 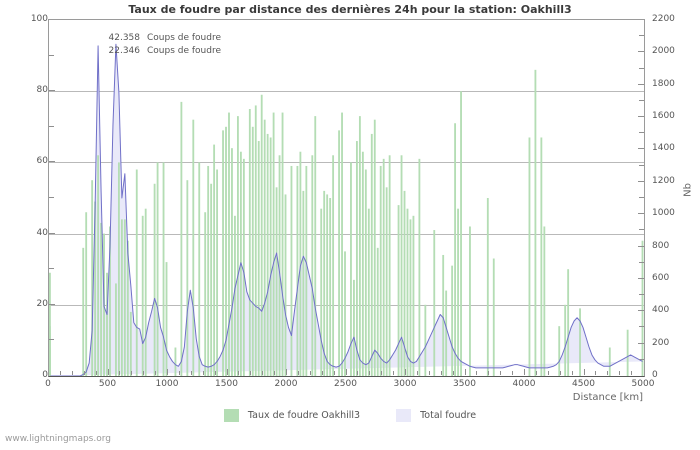 I want to click on legend-label: Taux de foudre Oakhill3, so click(x=304, y=415).